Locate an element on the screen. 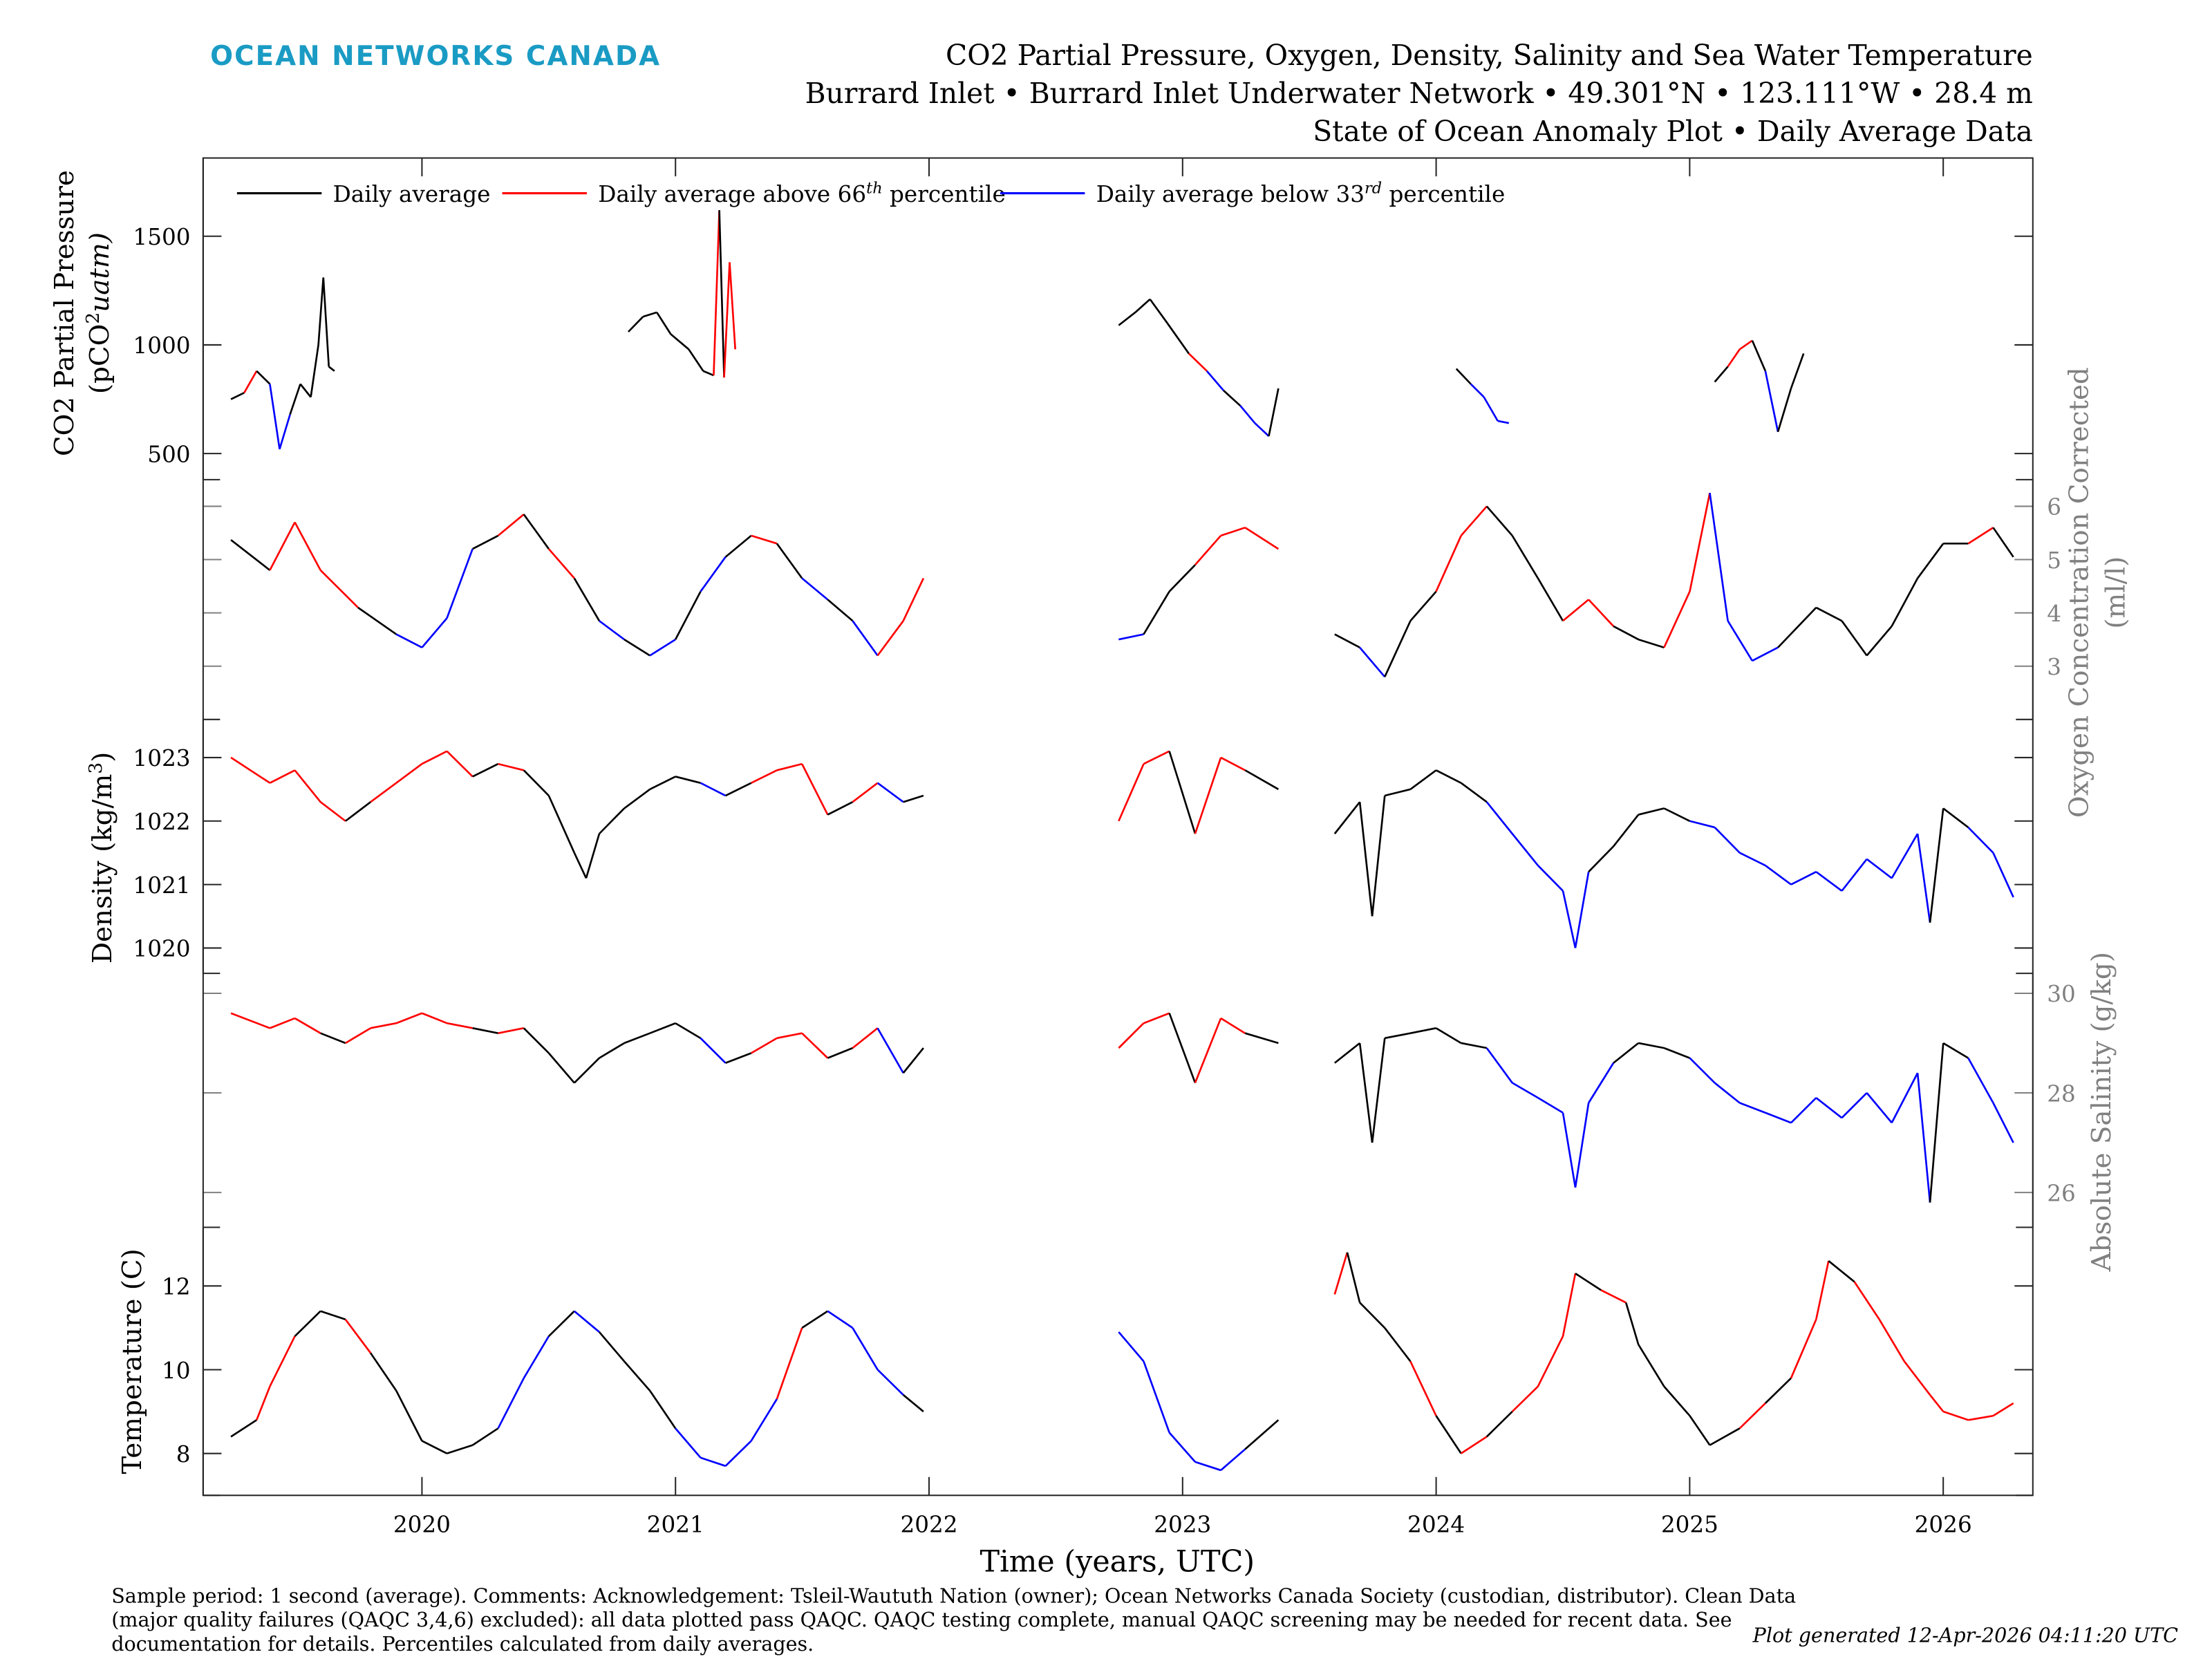 Image resolution: width=2212 pixels, height=1659 pixels. co2-y-label-units: (pCO2uatm) is located at coordinates (99, 313).